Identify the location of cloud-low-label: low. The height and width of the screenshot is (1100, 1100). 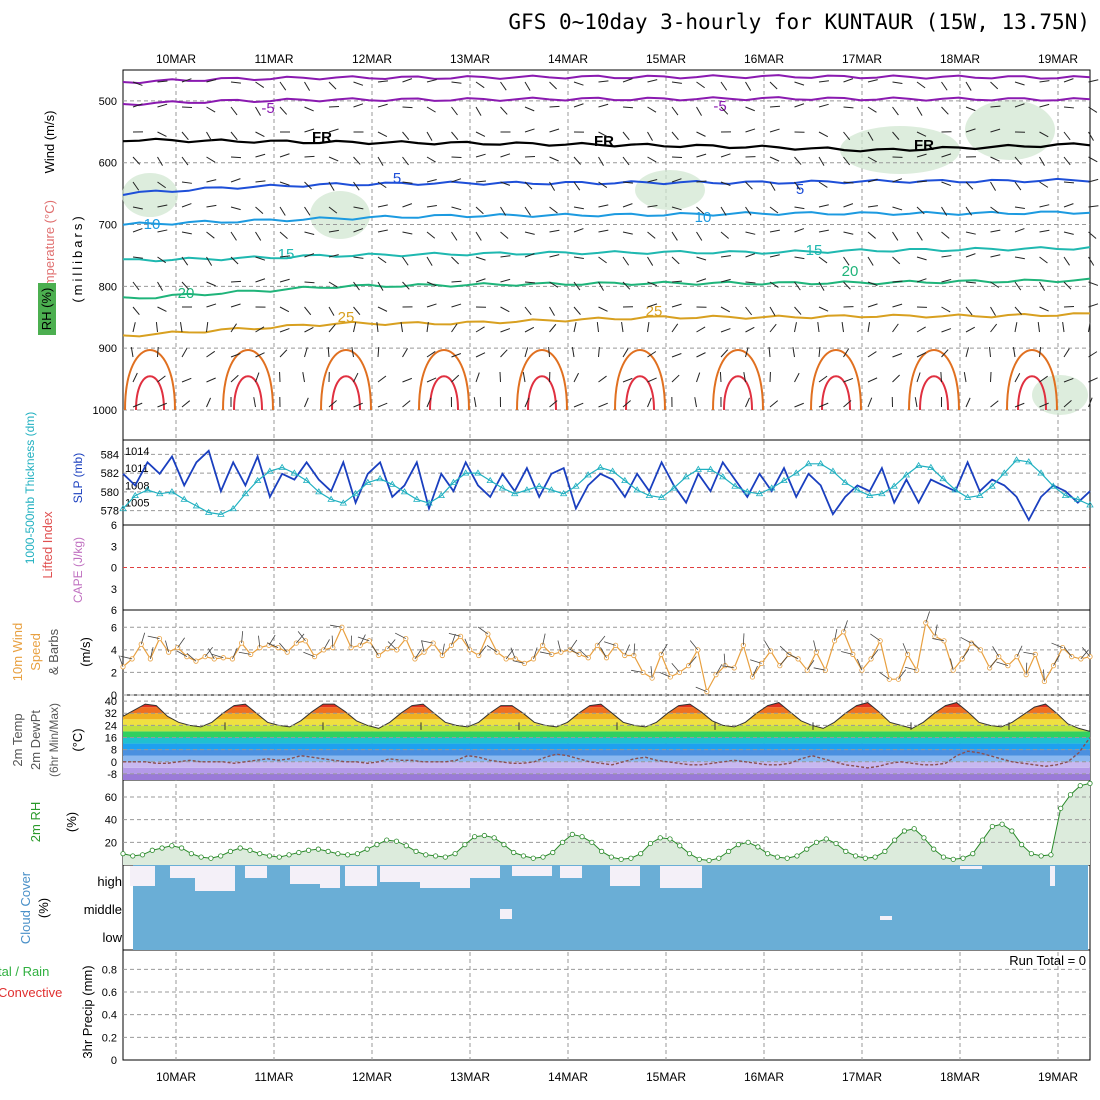
(112, 937).